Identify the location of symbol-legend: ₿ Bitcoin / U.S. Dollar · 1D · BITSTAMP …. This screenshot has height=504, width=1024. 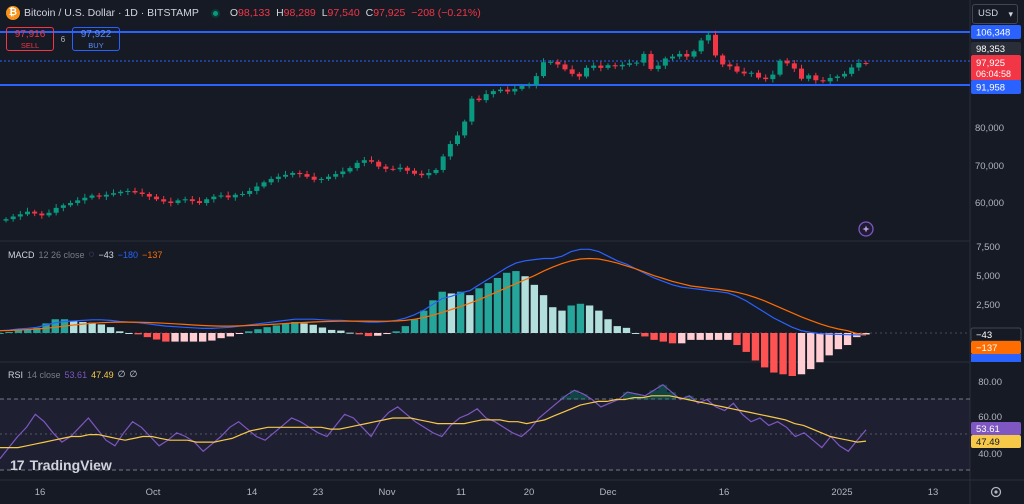
(245, 13).